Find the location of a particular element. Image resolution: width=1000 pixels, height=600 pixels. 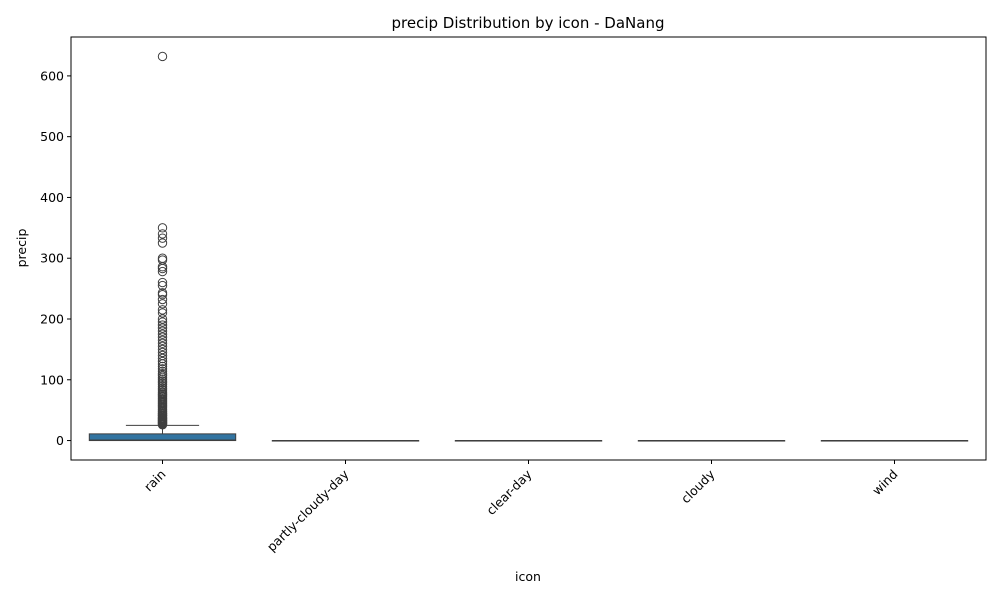

x-axis: rain partly-cloudy-day clear-day cloudy wind is located at coordinates (521, 507).